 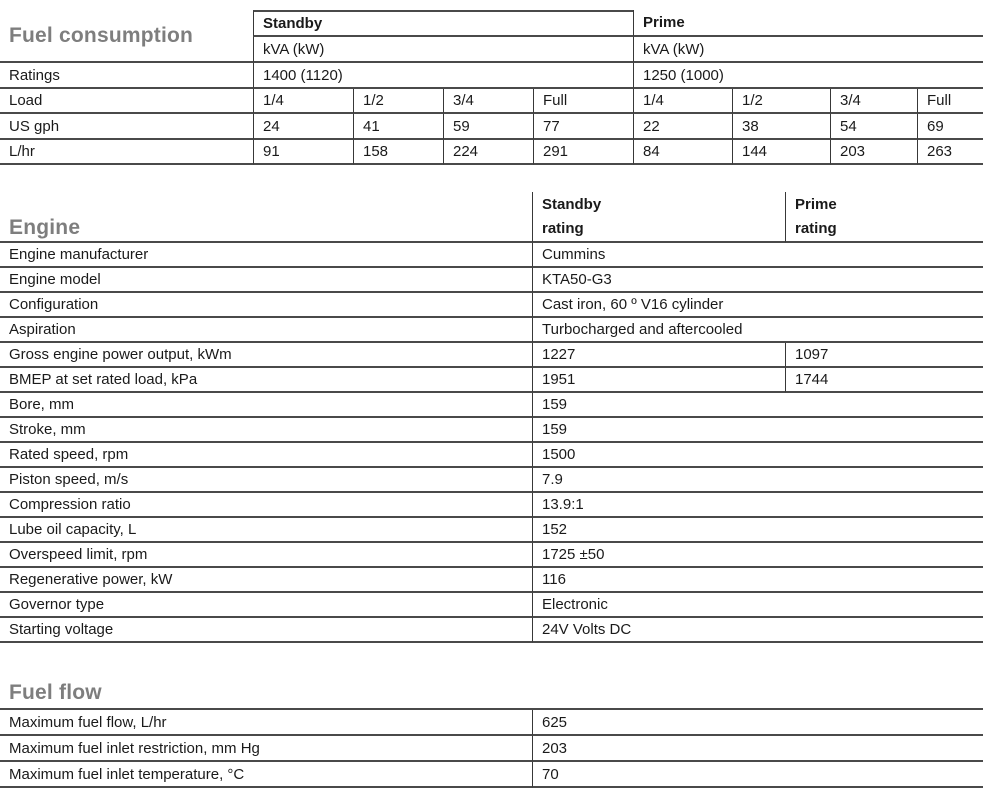 What do you see at coordinates (757, 605) in the screenshot?
I see `engine-row-value: Electronic` at bounding box center [757, 605].